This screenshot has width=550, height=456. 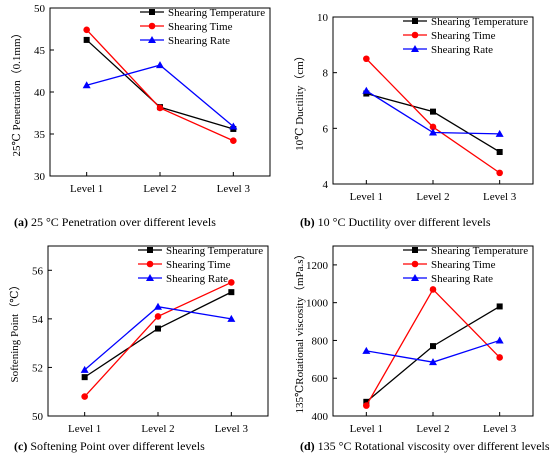 I want to click on y-tick-label: 600, so click(x=320, y=379).